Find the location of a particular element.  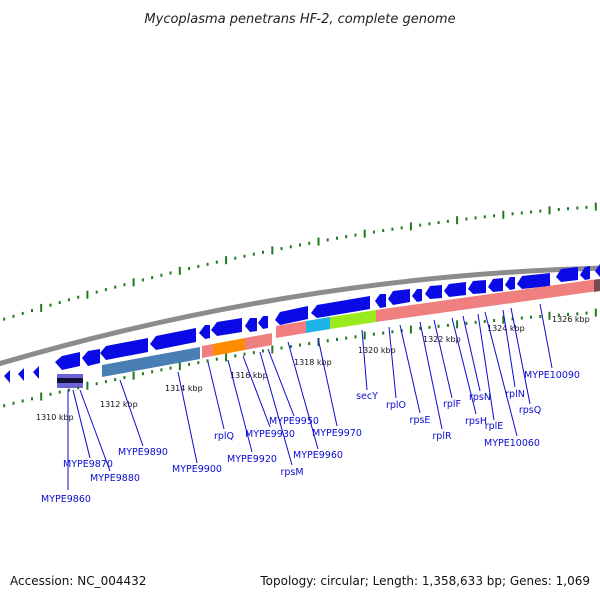

region-pink is located at coordinates (207, 351).